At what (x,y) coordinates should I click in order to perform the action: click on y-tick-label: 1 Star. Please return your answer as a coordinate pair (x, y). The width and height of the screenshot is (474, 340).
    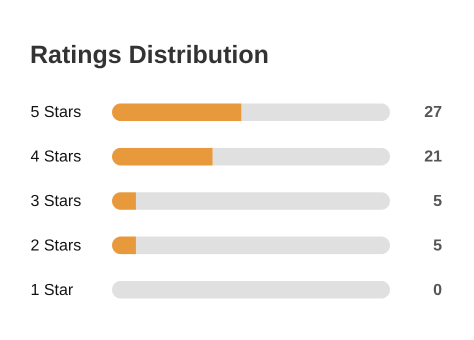
    Looking at the image, I should click on (52, 290).